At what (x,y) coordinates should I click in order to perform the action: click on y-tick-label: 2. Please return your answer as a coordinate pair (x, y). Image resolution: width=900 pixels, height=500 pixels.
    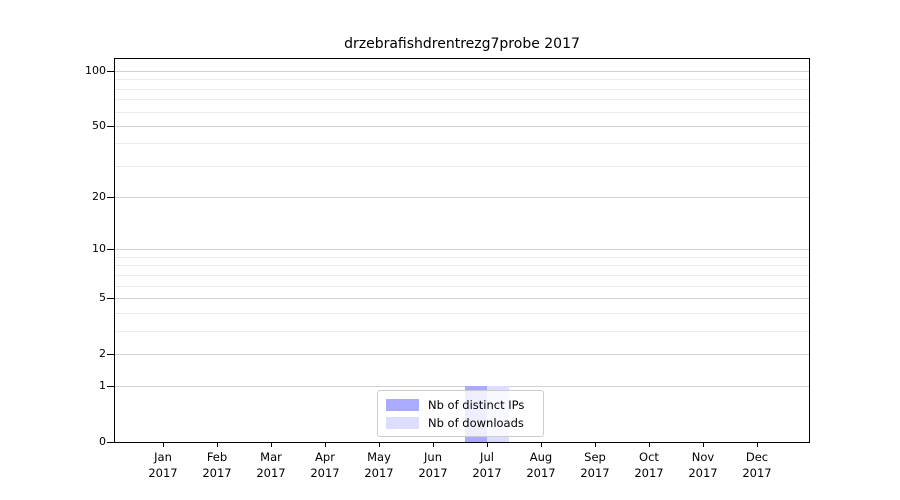
    Looking at the image, I should click on (102, 353).